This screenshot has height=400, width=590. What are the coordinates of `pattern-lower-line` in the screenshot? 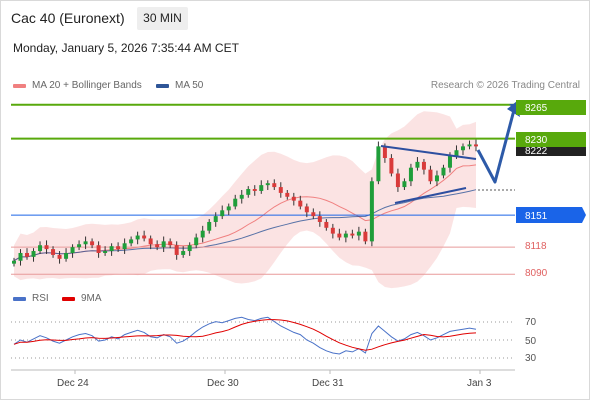 It's located at (430, 195).